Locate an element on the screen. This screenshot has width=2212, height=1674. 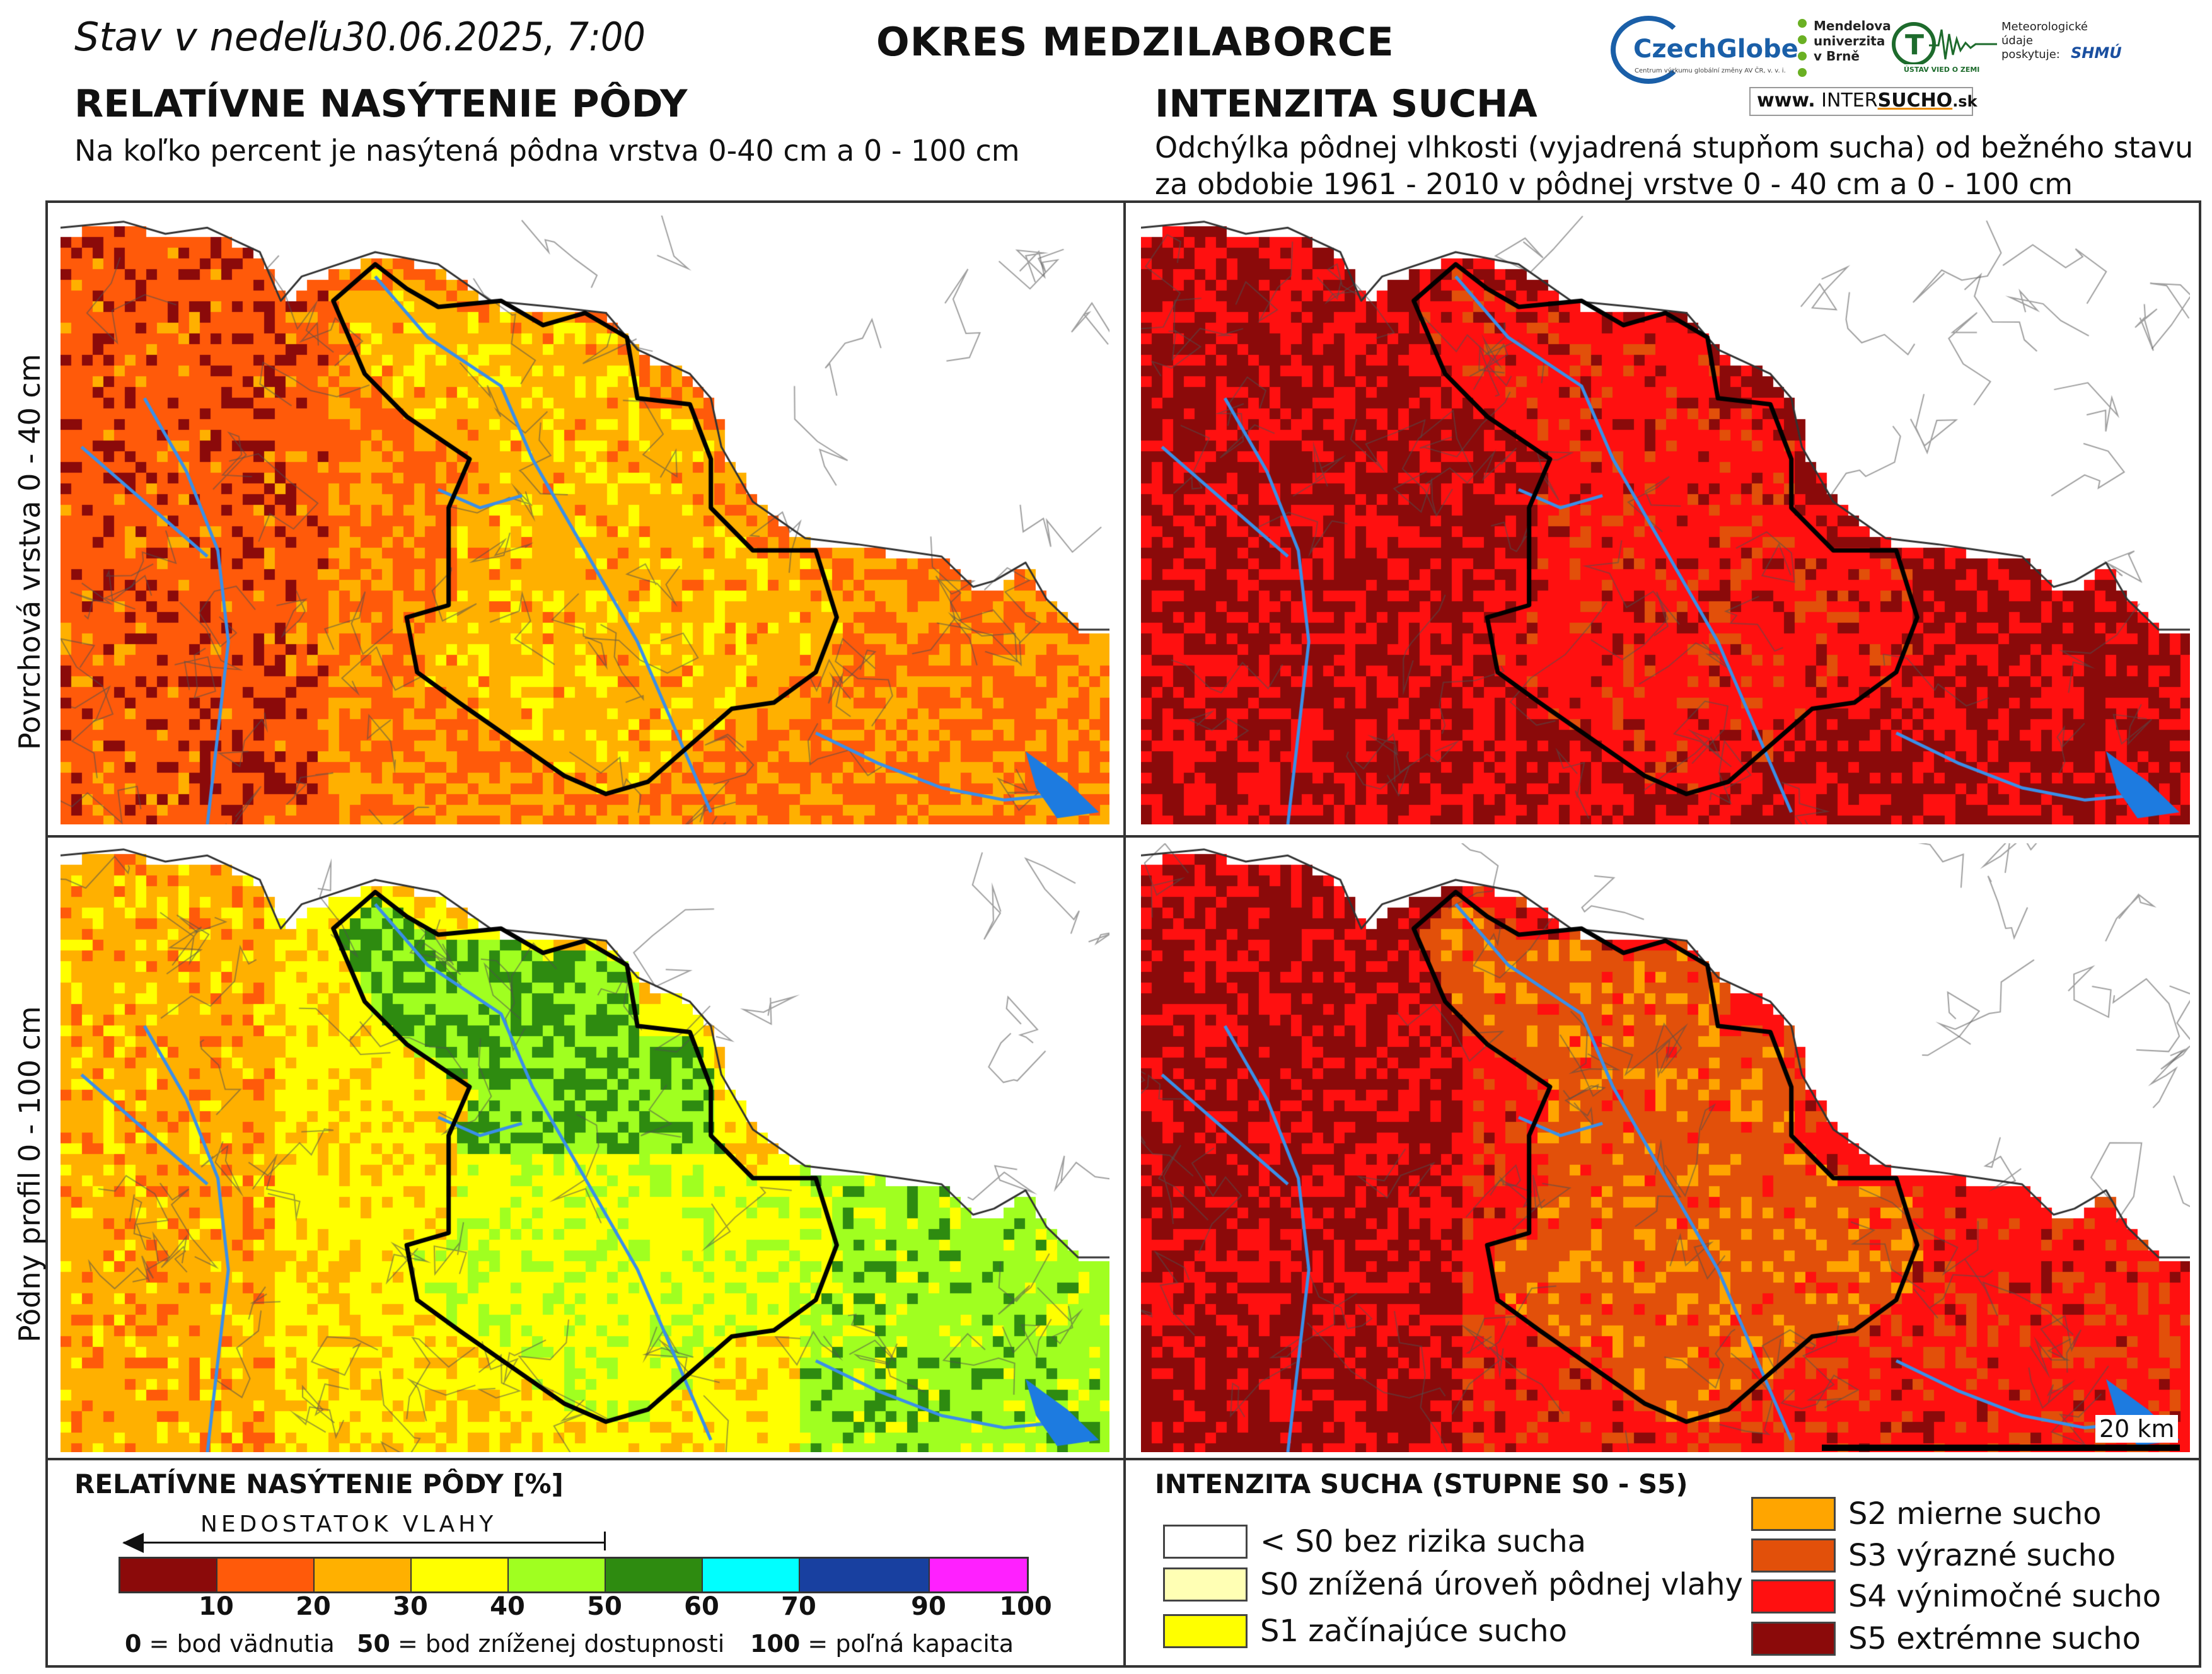
drought-legend-label: S0 znížená úroveň pôdnej vlahy is located at coordinates (1501, 1584).